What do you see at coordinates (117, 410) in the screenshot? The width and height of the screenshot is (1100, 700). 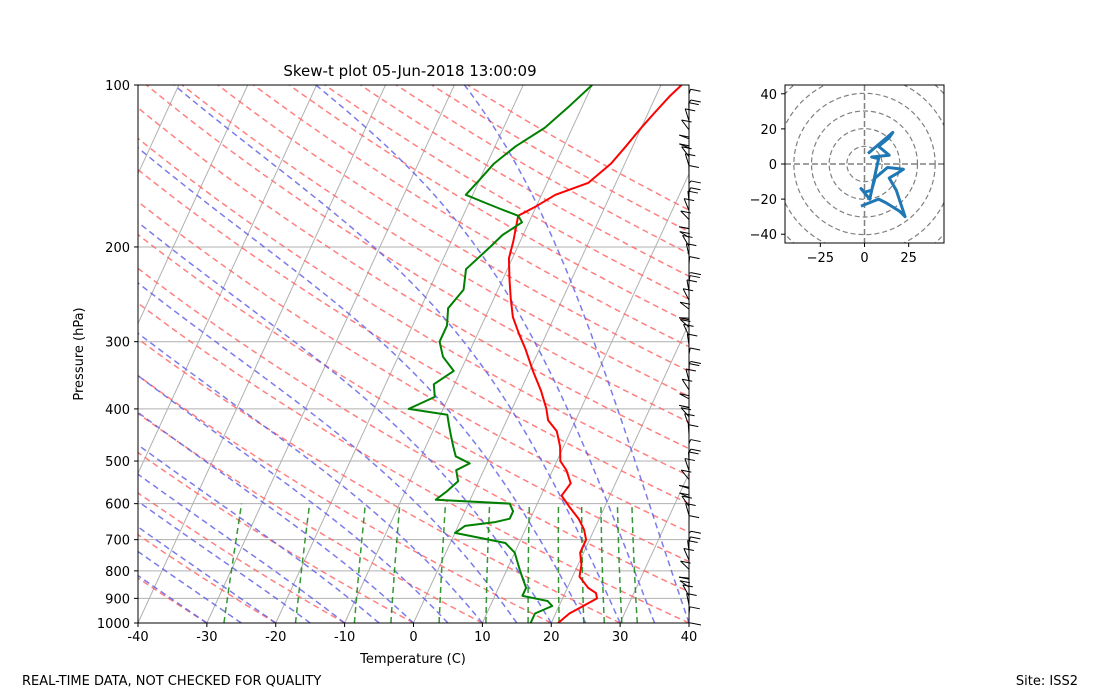 I see `y-tick-label: 400` at bounding box center [117, 410].